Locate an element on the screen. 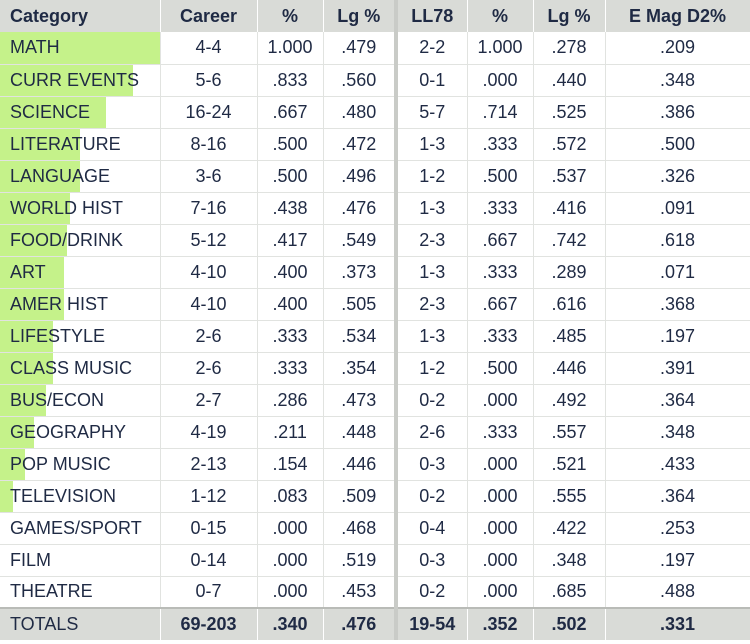 The height and width of the screenshot is (644, 750). cell-lg-pct: .453 is located at coordinates (360, 592).